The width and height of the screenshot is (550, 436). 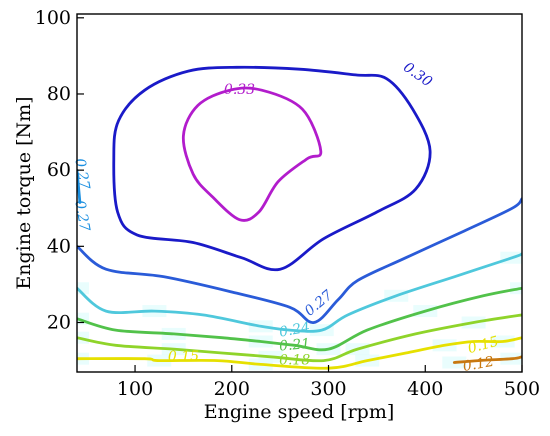 I want to click on x-axis: 100 200 300 400 500, so click(x=328, y=382).